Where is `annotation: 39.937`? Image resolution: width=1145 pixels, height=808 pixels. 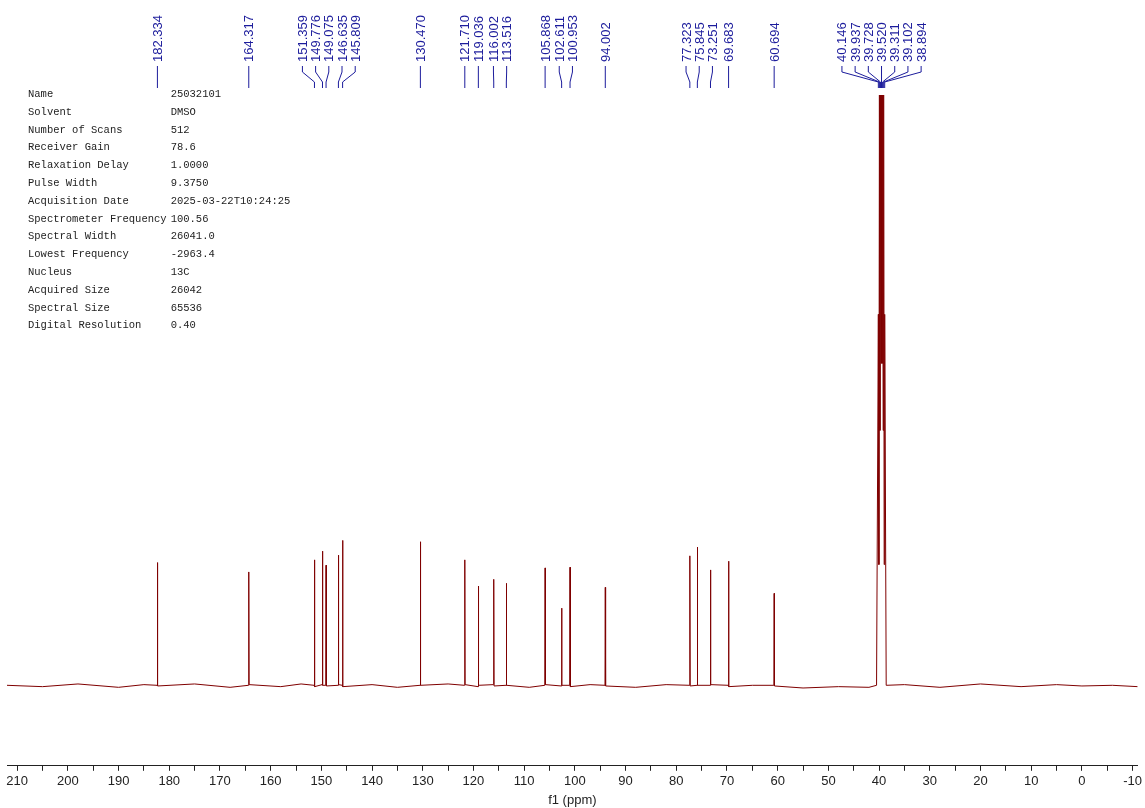
annotation: 39.937 is located at coordinates (855, 42).